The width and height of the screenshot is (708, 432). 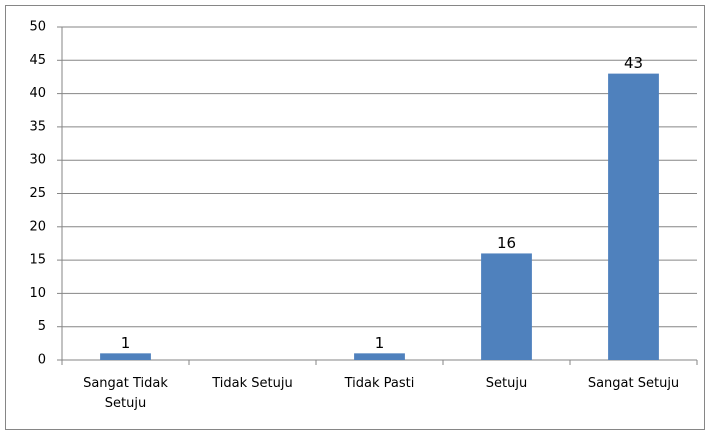 I want to click on y-tick-label: 40, so click(x=37, y=93).